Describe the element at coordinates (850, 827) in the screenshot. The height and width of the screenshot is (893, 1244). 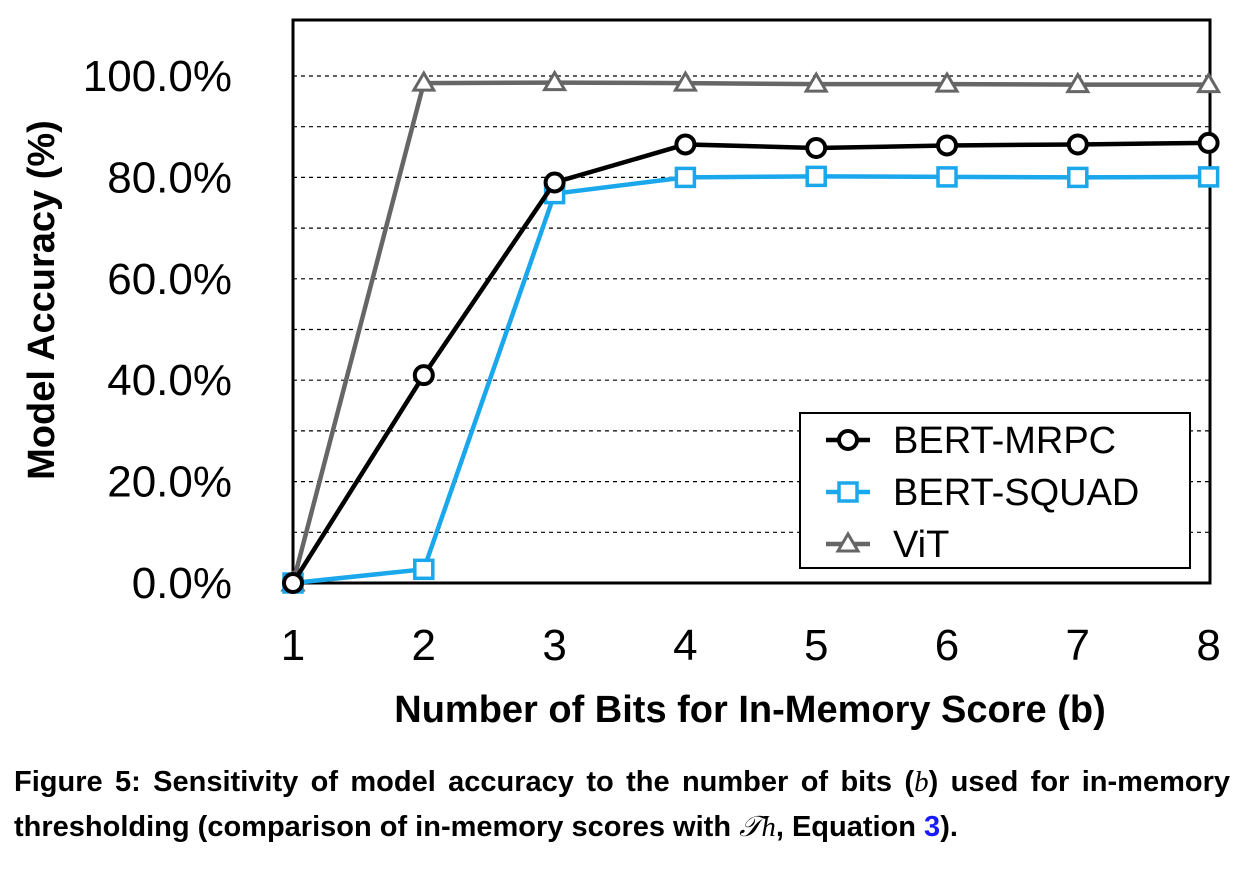
I see `caption-after-th: , Equation` at that location.